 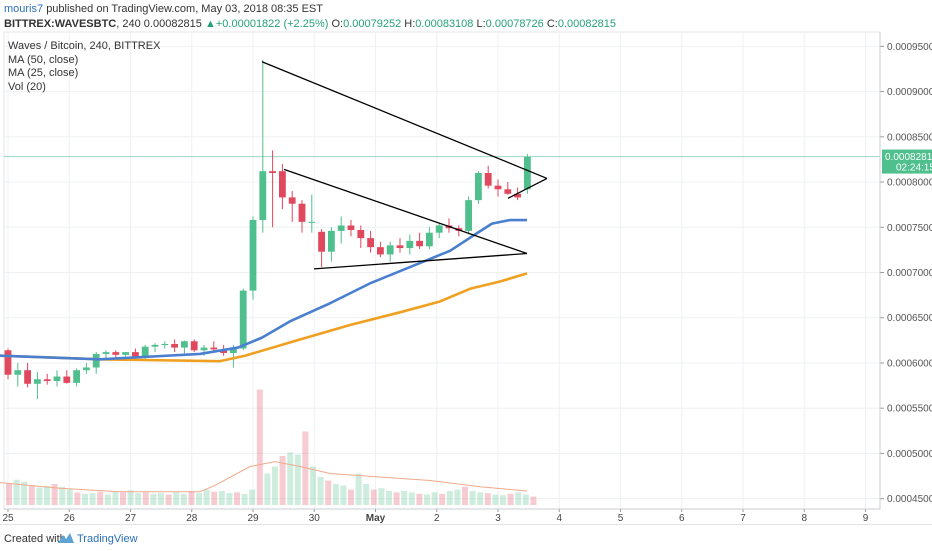 I want to click on x-tick-label: May, so click(x=376, y=518).